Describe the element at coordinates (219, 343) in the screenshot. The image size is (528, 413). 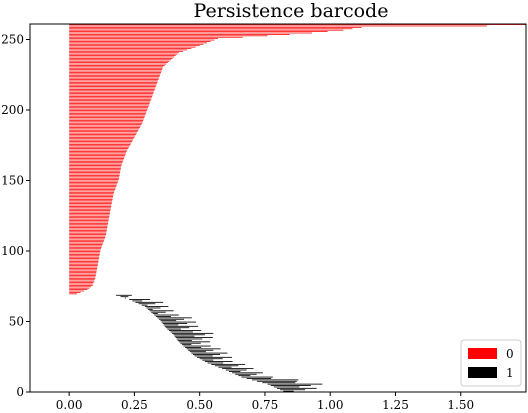
I see `series-1-bars` at that location.